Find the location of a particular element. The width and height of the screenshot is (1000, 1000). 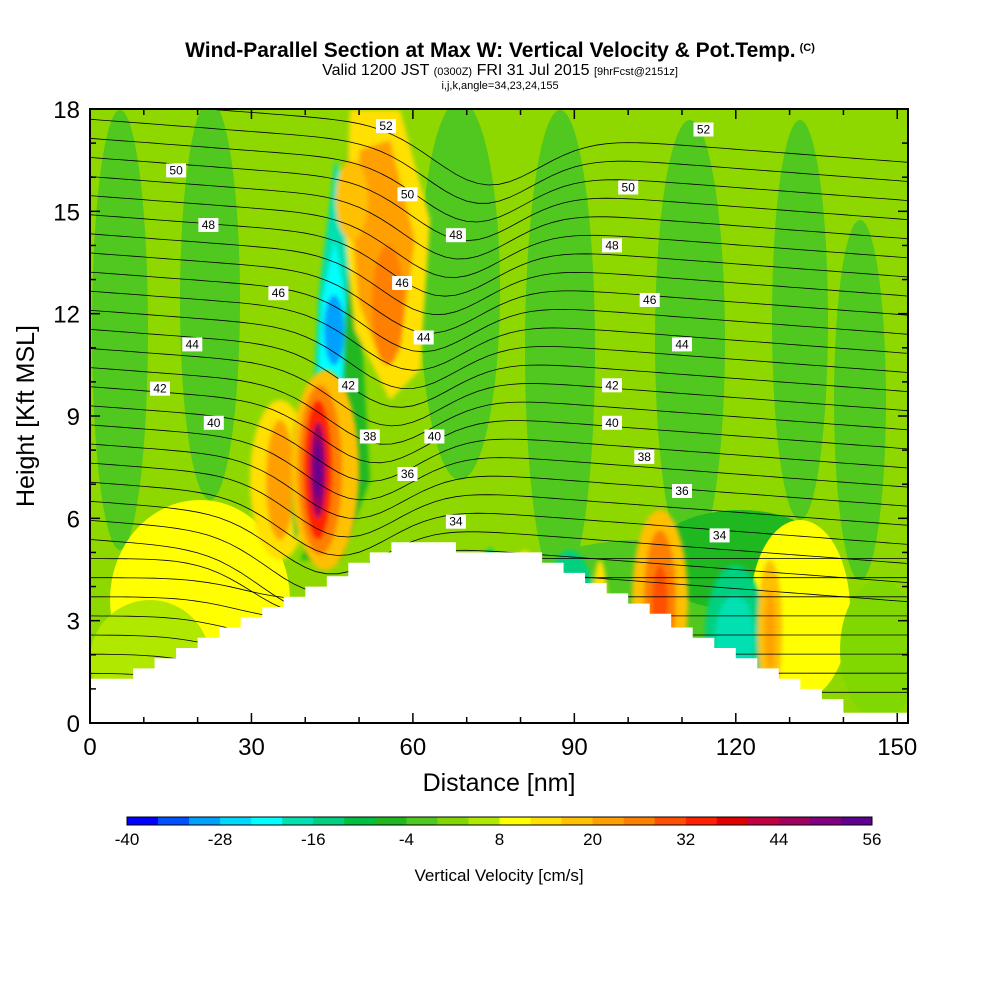

plume-up-upper is located at coordinates (352, 200).